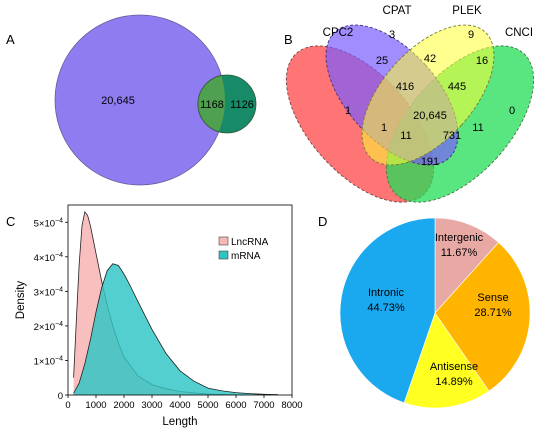 This screenshot has width=550, height=432. What do you see at coordinates (67, 405) in the screenshot?
I see `x-tick-label: 0` at bounding box center [67, 405].